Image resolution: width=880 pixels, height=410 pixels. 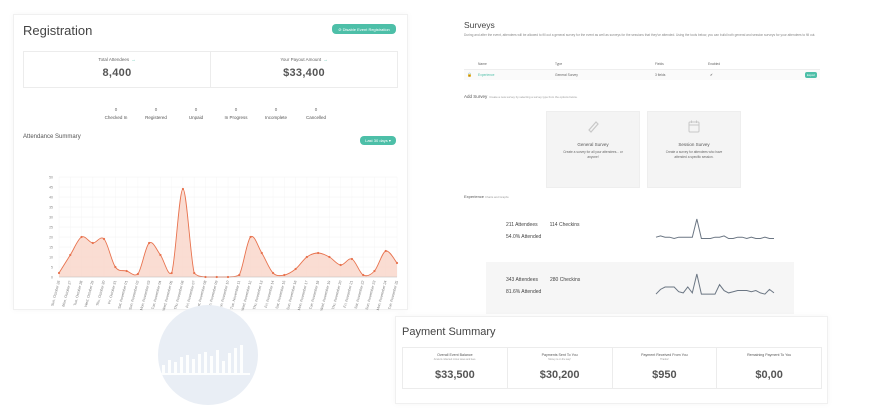 What do you see at coordinates (258, 295) in the screenshot?
I see `svg-text: Thu, November 13` at bounding box center [258, 295].